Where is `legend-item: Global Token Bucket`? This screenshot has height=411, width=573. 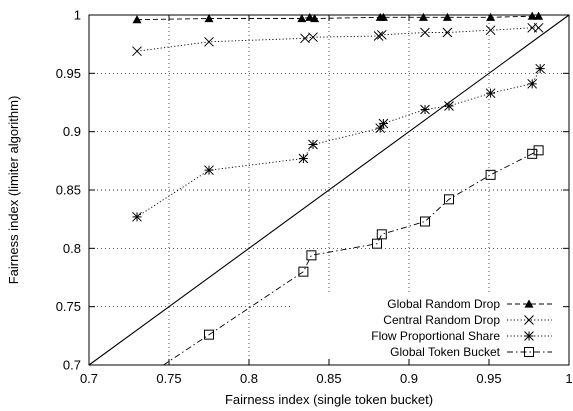 legend-item: Global Token Bucket is located at coordinates (471, 352).